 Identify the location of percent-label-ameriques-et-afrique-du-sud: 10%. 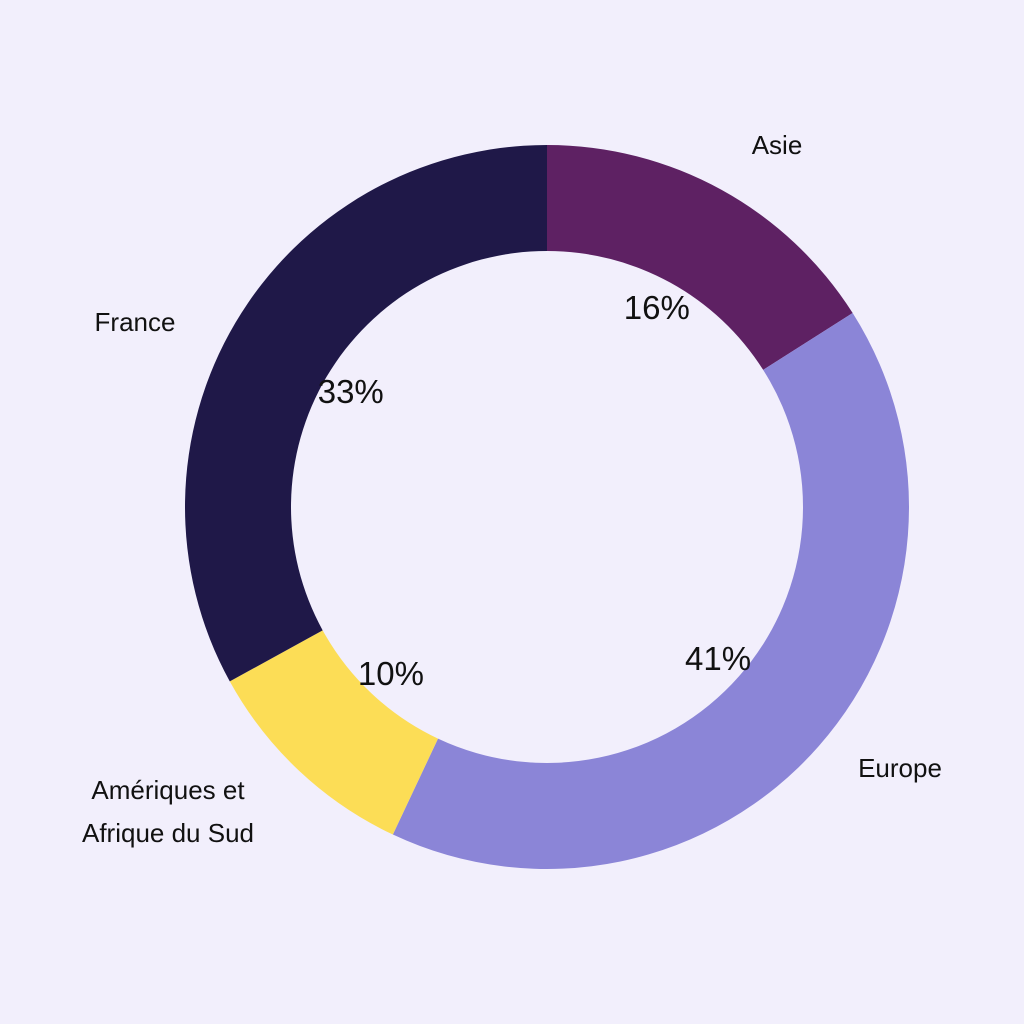
(391, 673).